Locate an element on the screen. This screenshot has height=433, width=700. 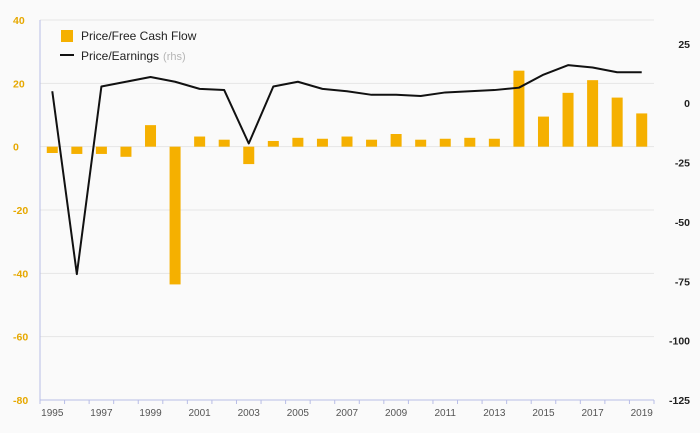
right-tick-label: 25 is located at coordinates (684, 45).